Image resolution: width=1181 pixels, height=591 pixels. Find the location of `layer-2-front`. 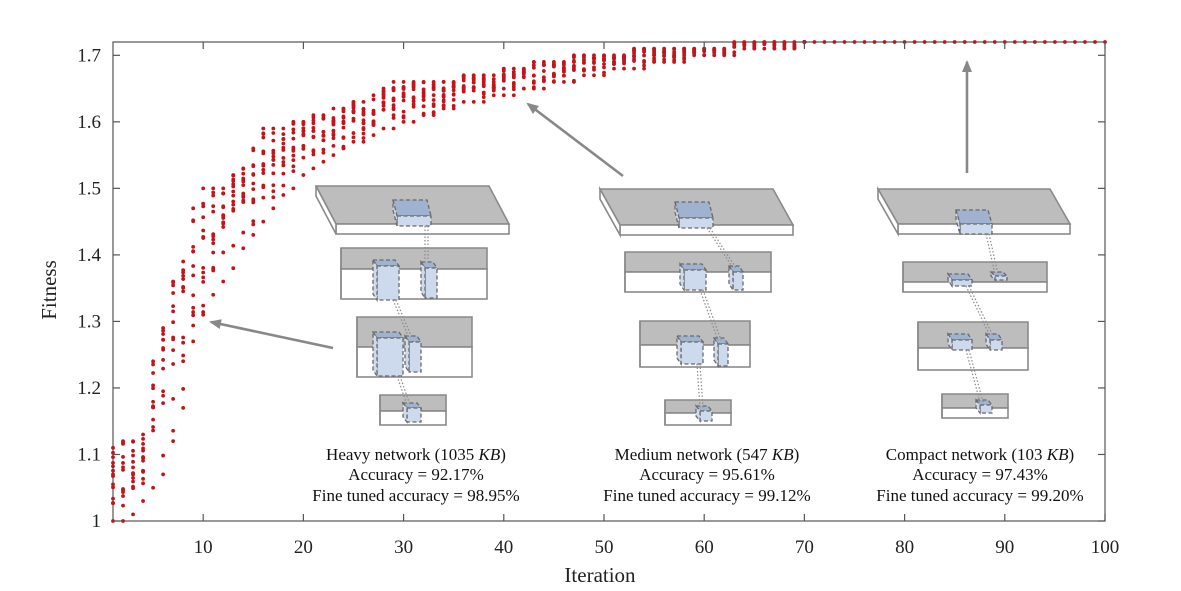

layer-2-front is located at coordinates (975, 287).